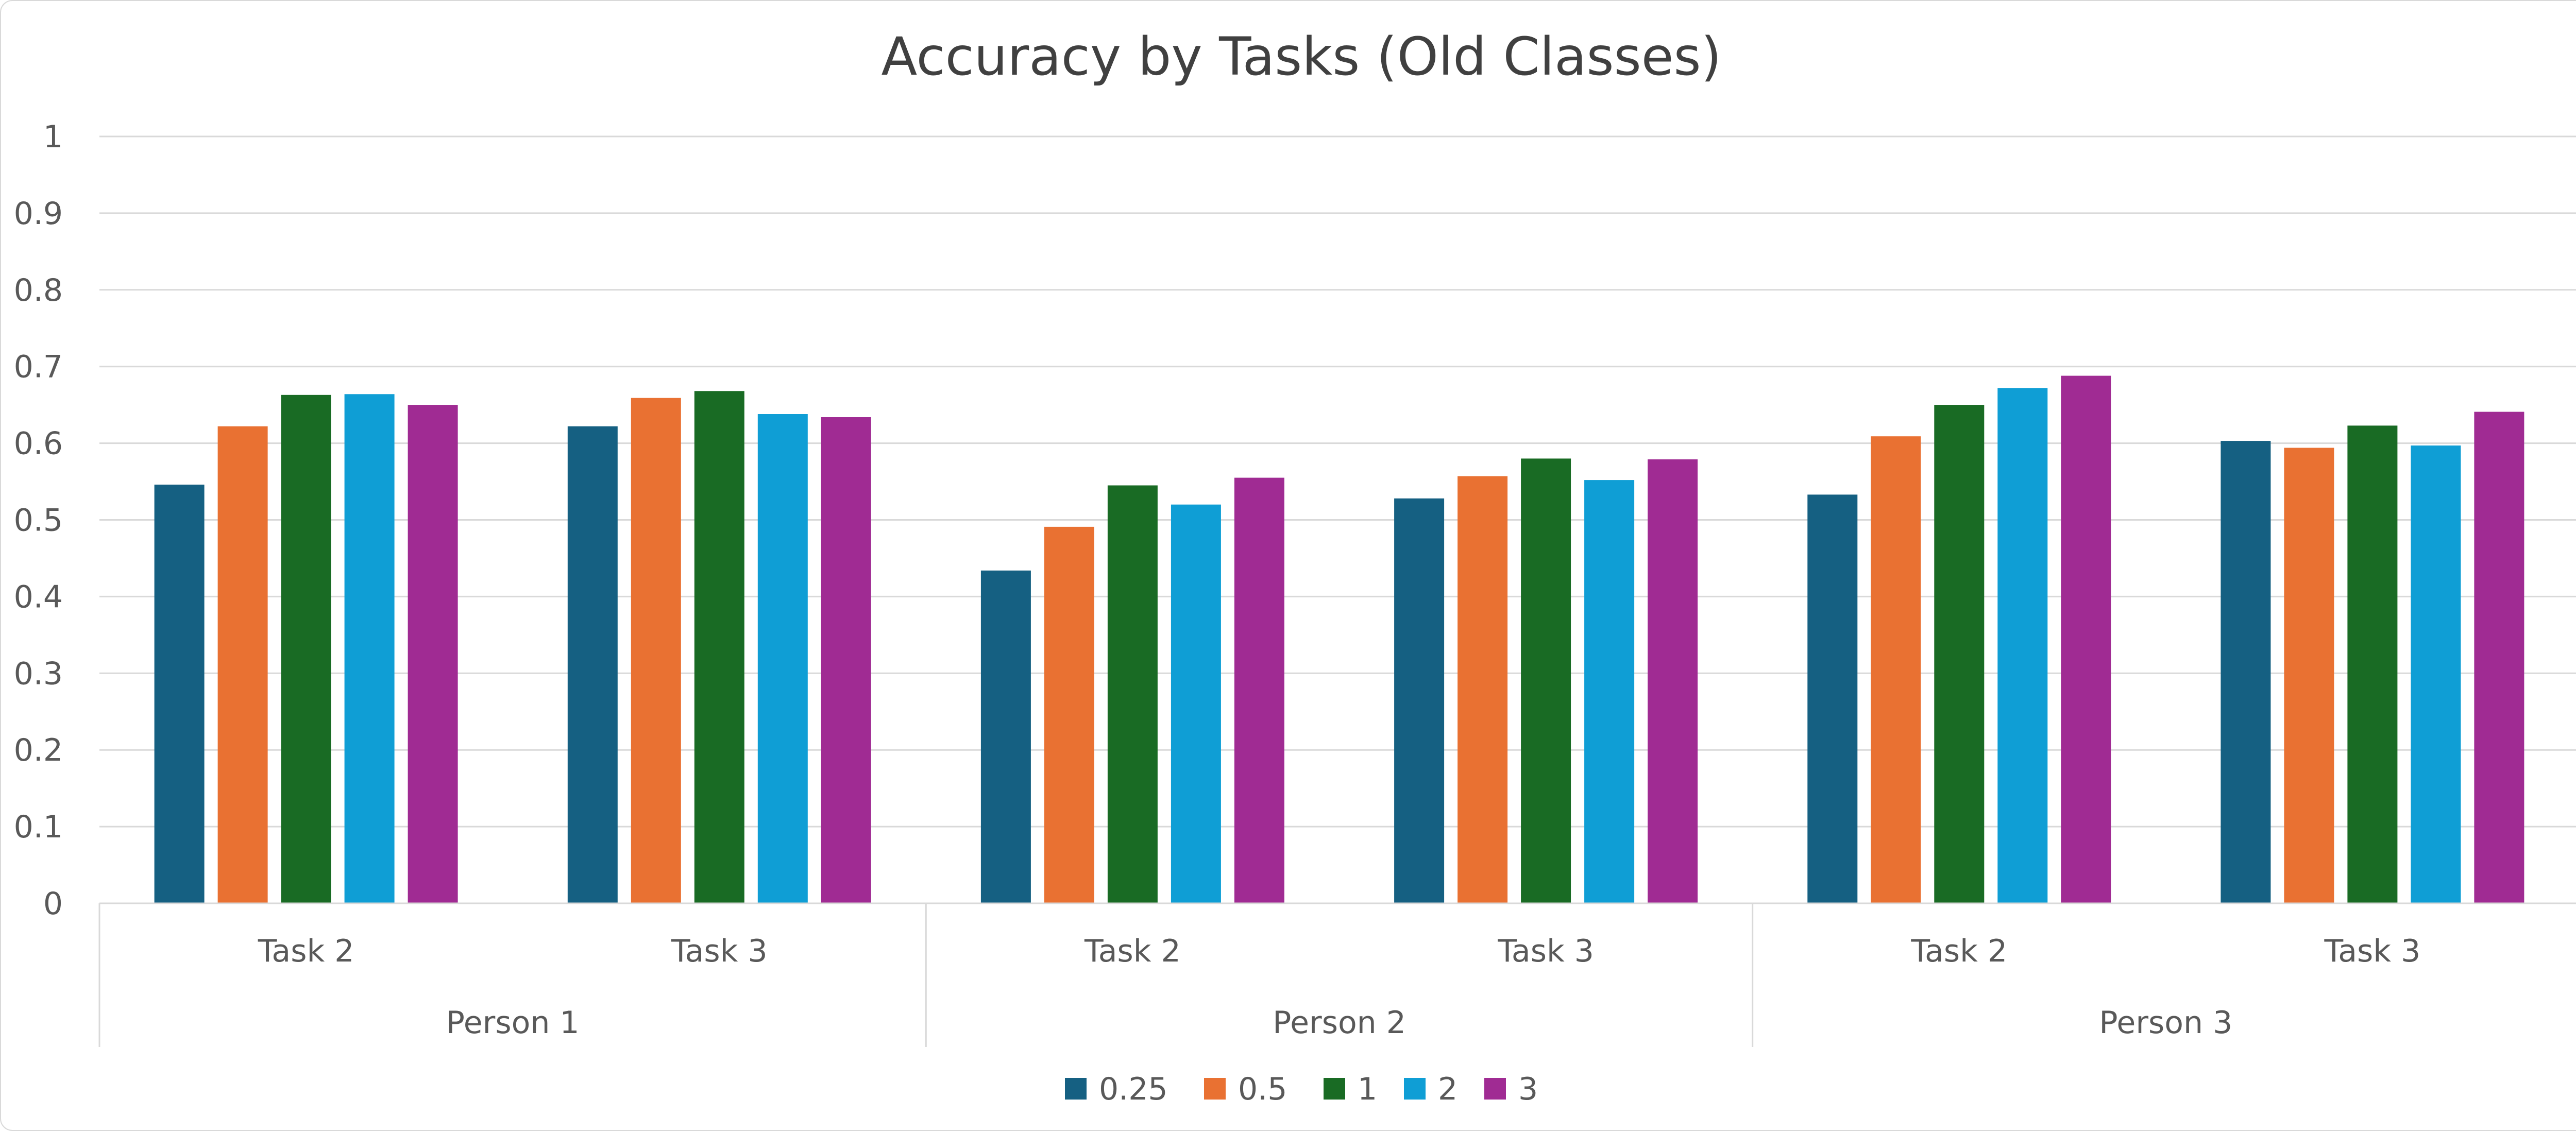 The image size is (2576, 1133). Describe the element at coordinates (38, 827) in the screenshot. I see `y-tick-label: 0.1` at that location.